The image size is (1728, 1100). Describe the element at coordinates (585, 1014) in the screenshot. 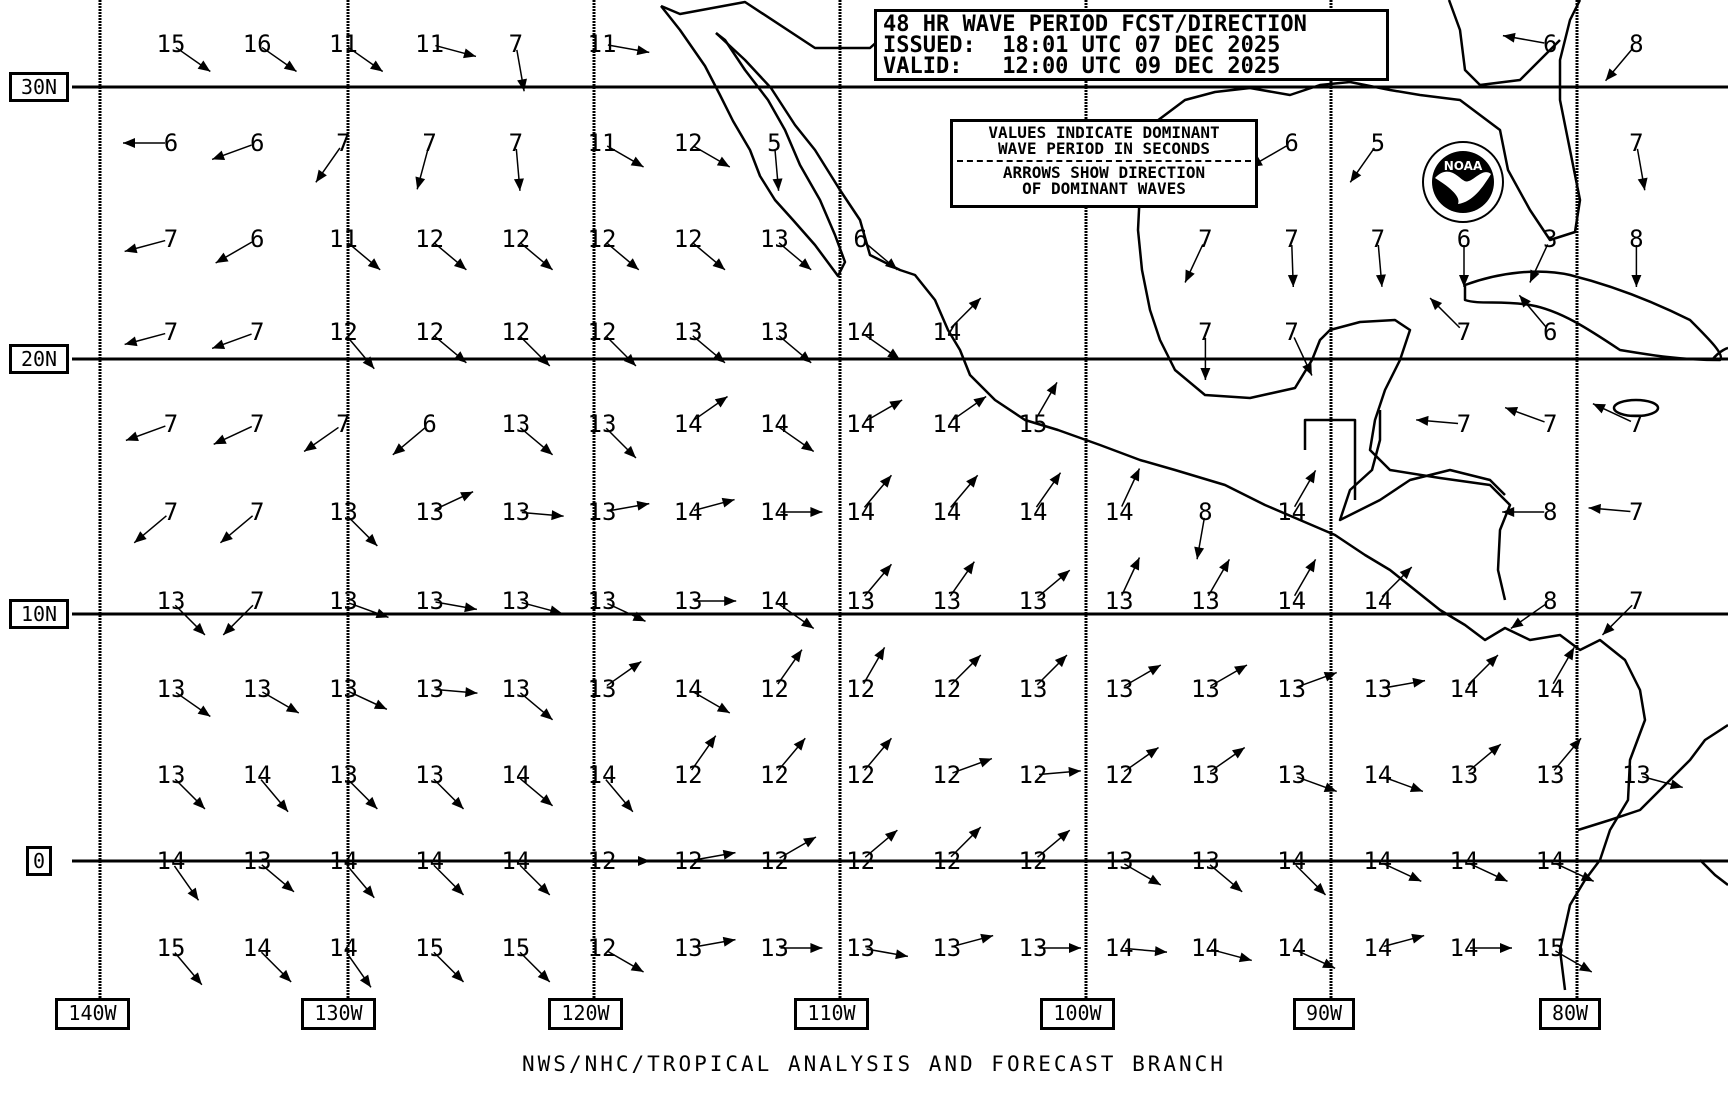

I see `lon-label-120w: 120W` at that location.